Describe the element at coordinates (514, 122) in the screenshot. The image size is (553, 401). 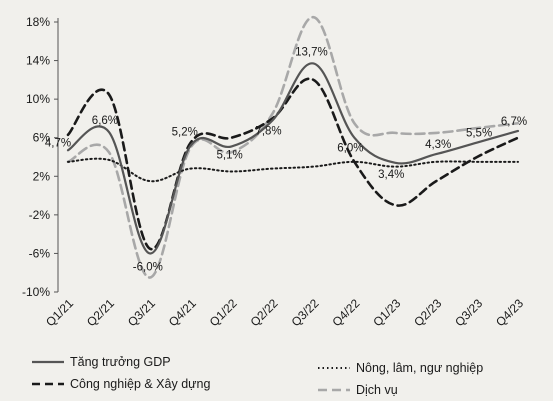
I see `data-label: 6,7%` at that location.